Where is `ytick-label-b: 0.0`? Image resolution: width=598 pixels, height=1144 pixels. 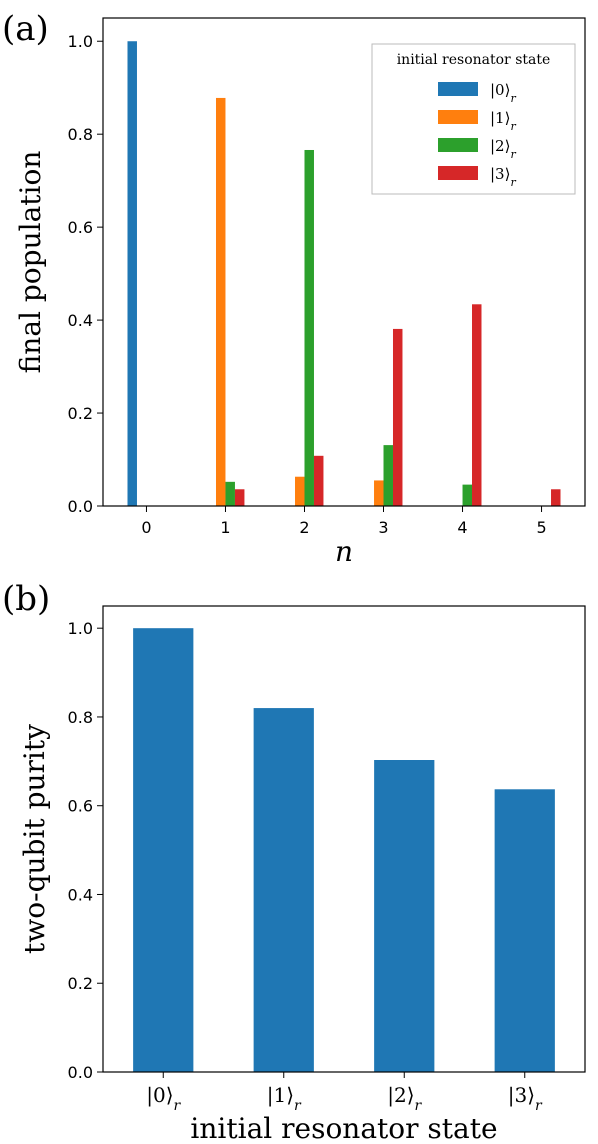 ytick-label-b: 0.0 is located at coordinates (80, 1072).